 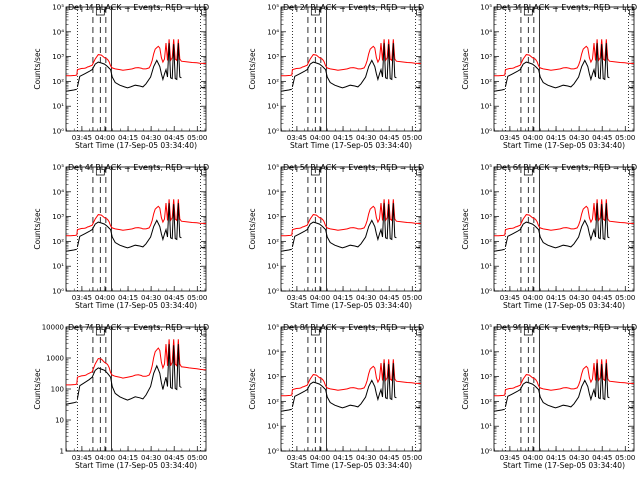 What do you see at coordinates (138, 327) in the screenshot?
I see `panel-title: Det 7f BLACK = Events, RED = LLD` at bounding box center [138, 327].